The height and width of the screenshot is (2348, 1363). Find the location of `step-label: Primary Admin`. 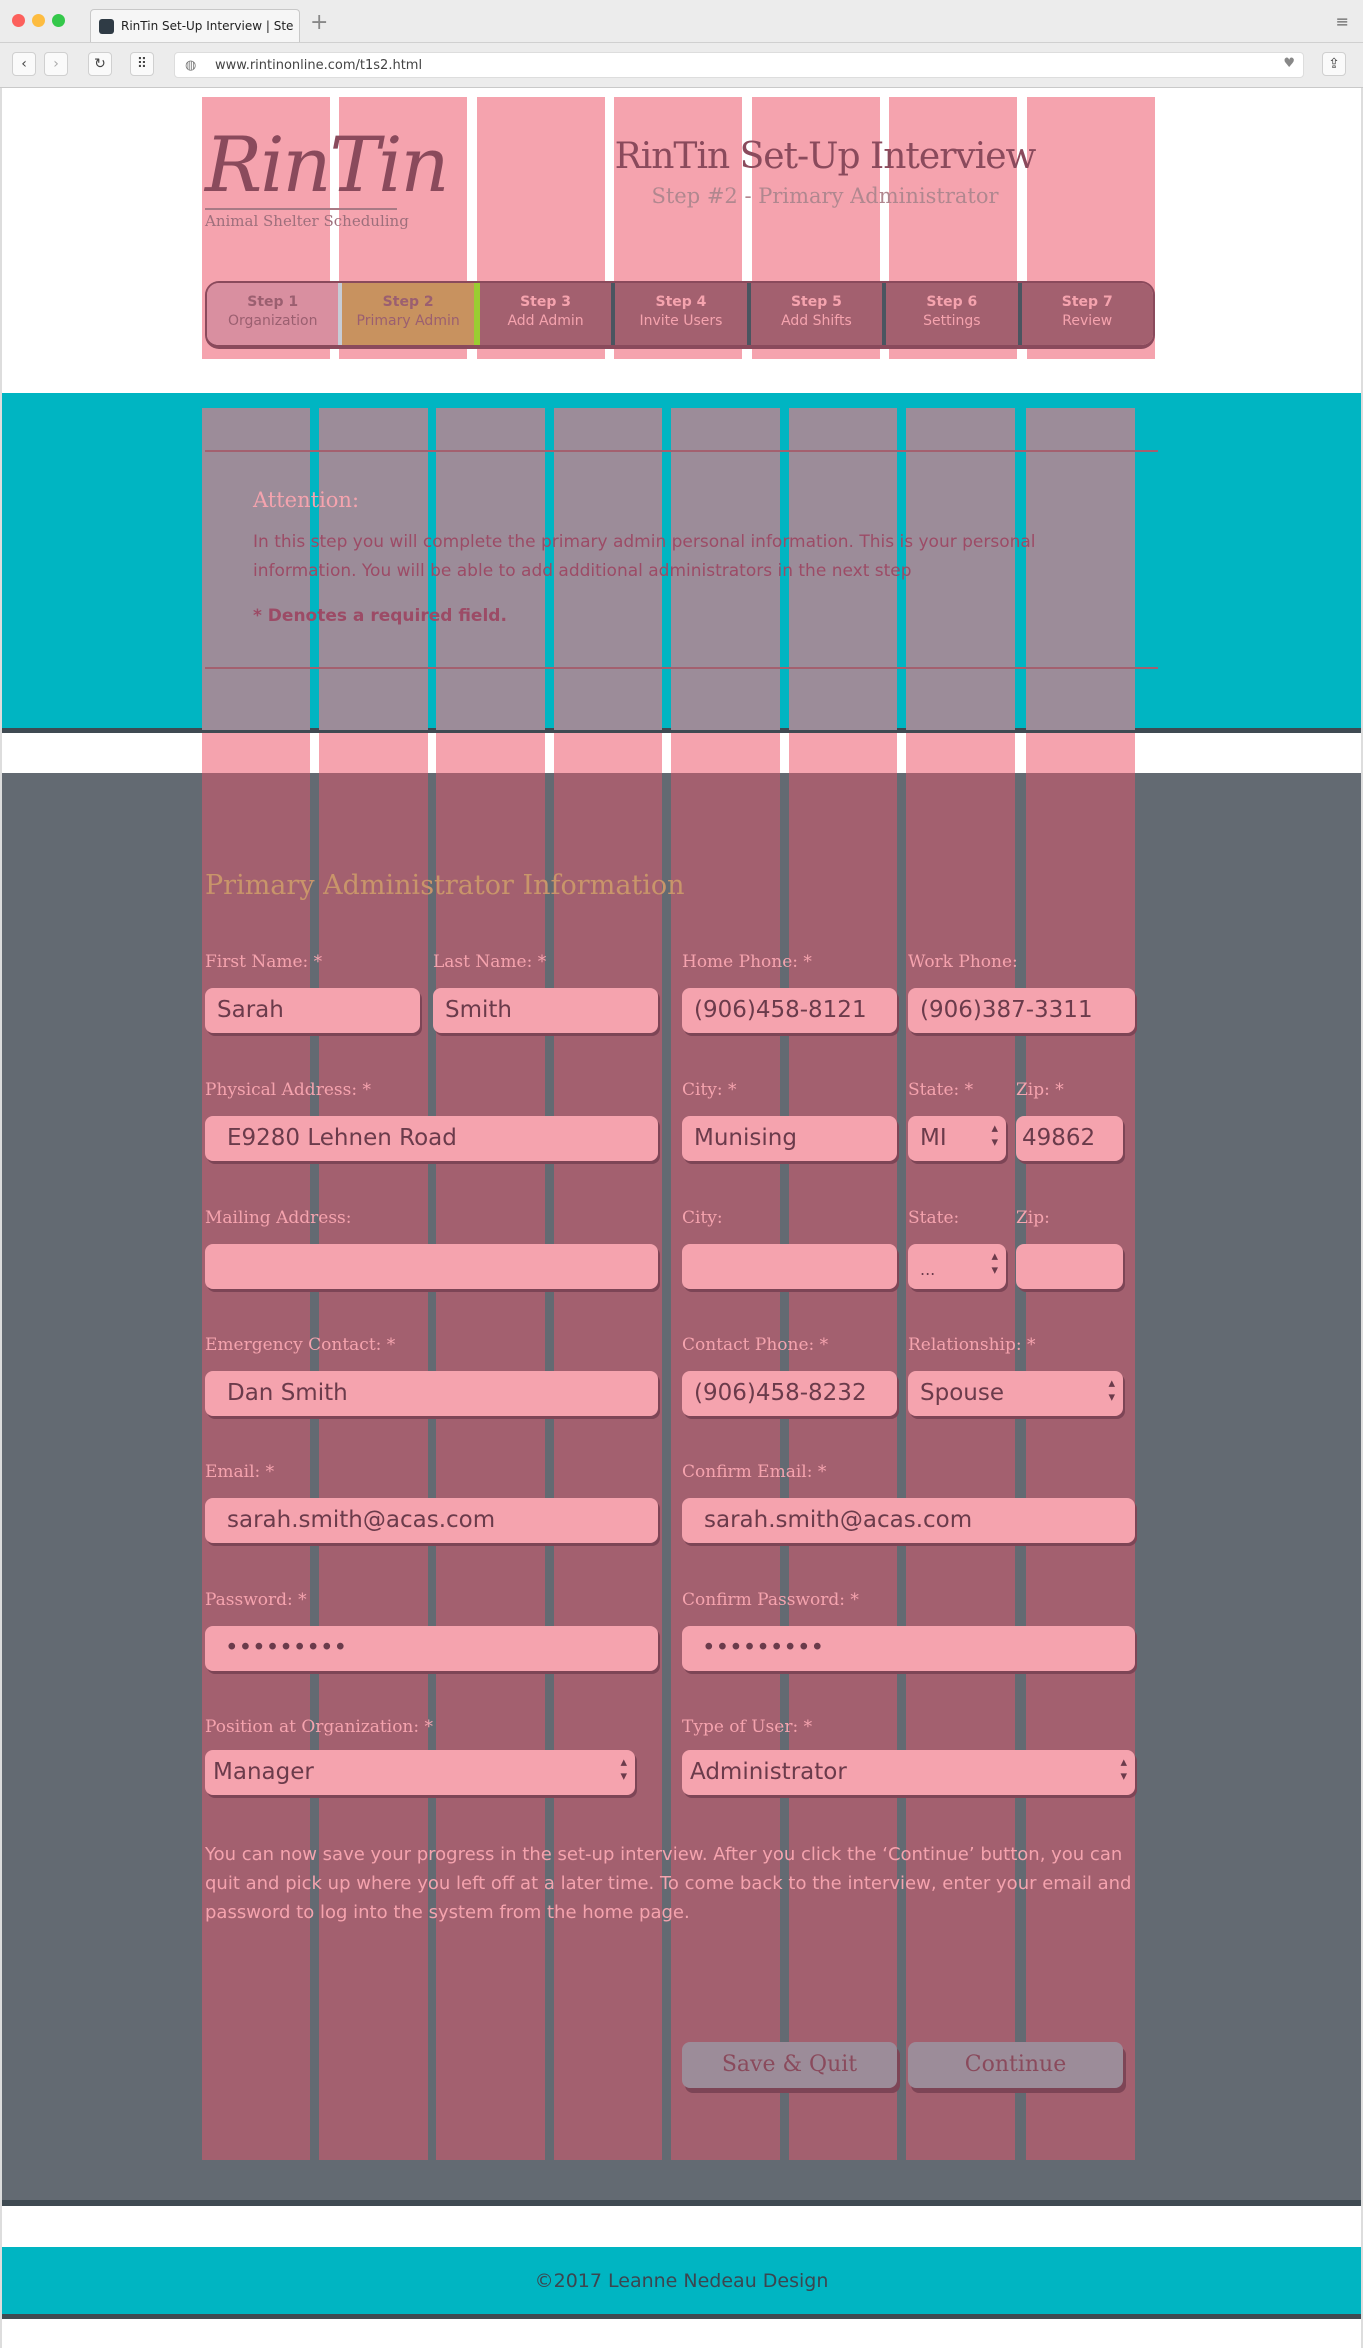

step-label: Primary Admin is located at coordinates (408, 321).